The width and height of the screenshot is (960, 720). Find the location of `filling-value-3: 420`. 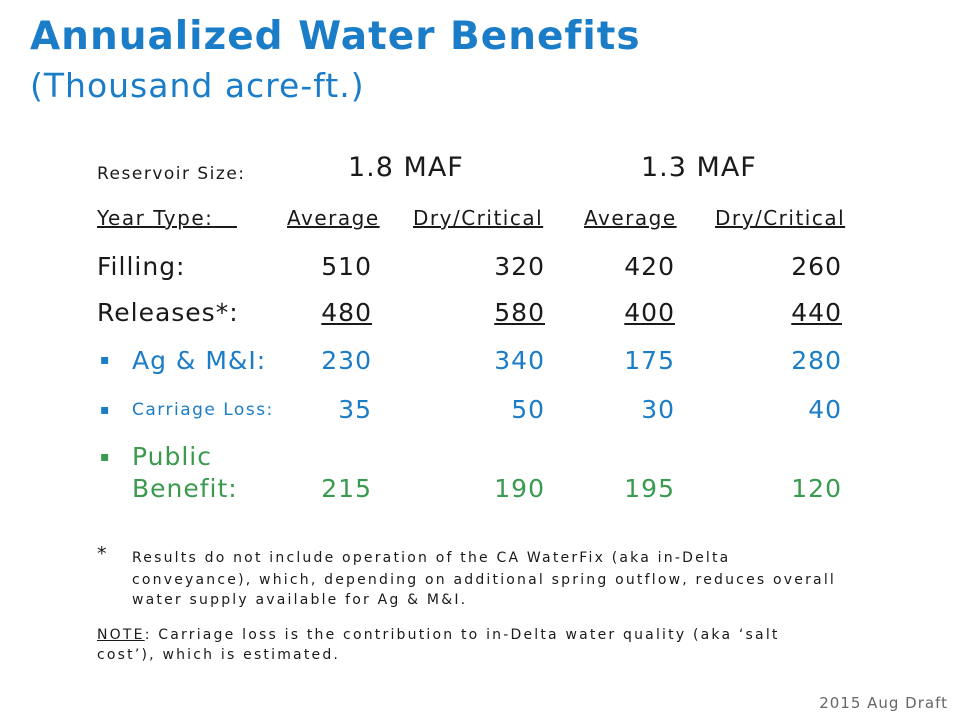

filling-value-3: 420 is located at coordinates (649, 266).